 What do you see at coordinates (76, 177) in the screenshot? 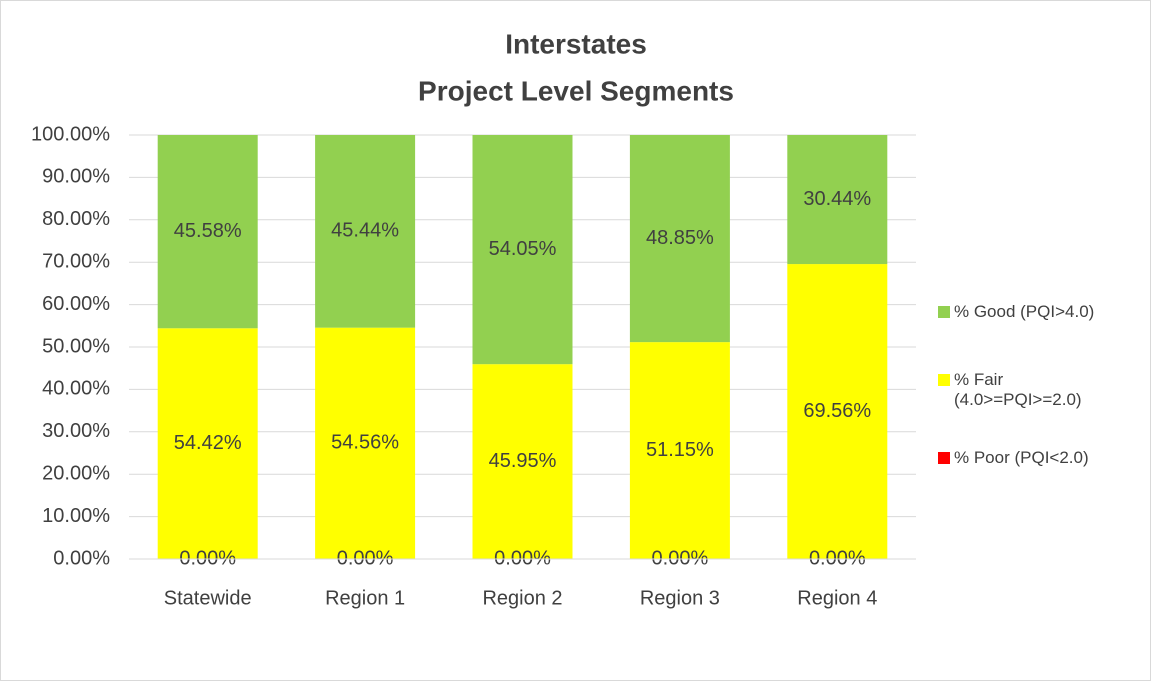
I see `y-tick-label: 90.00%` at bounding box center [76, 177].